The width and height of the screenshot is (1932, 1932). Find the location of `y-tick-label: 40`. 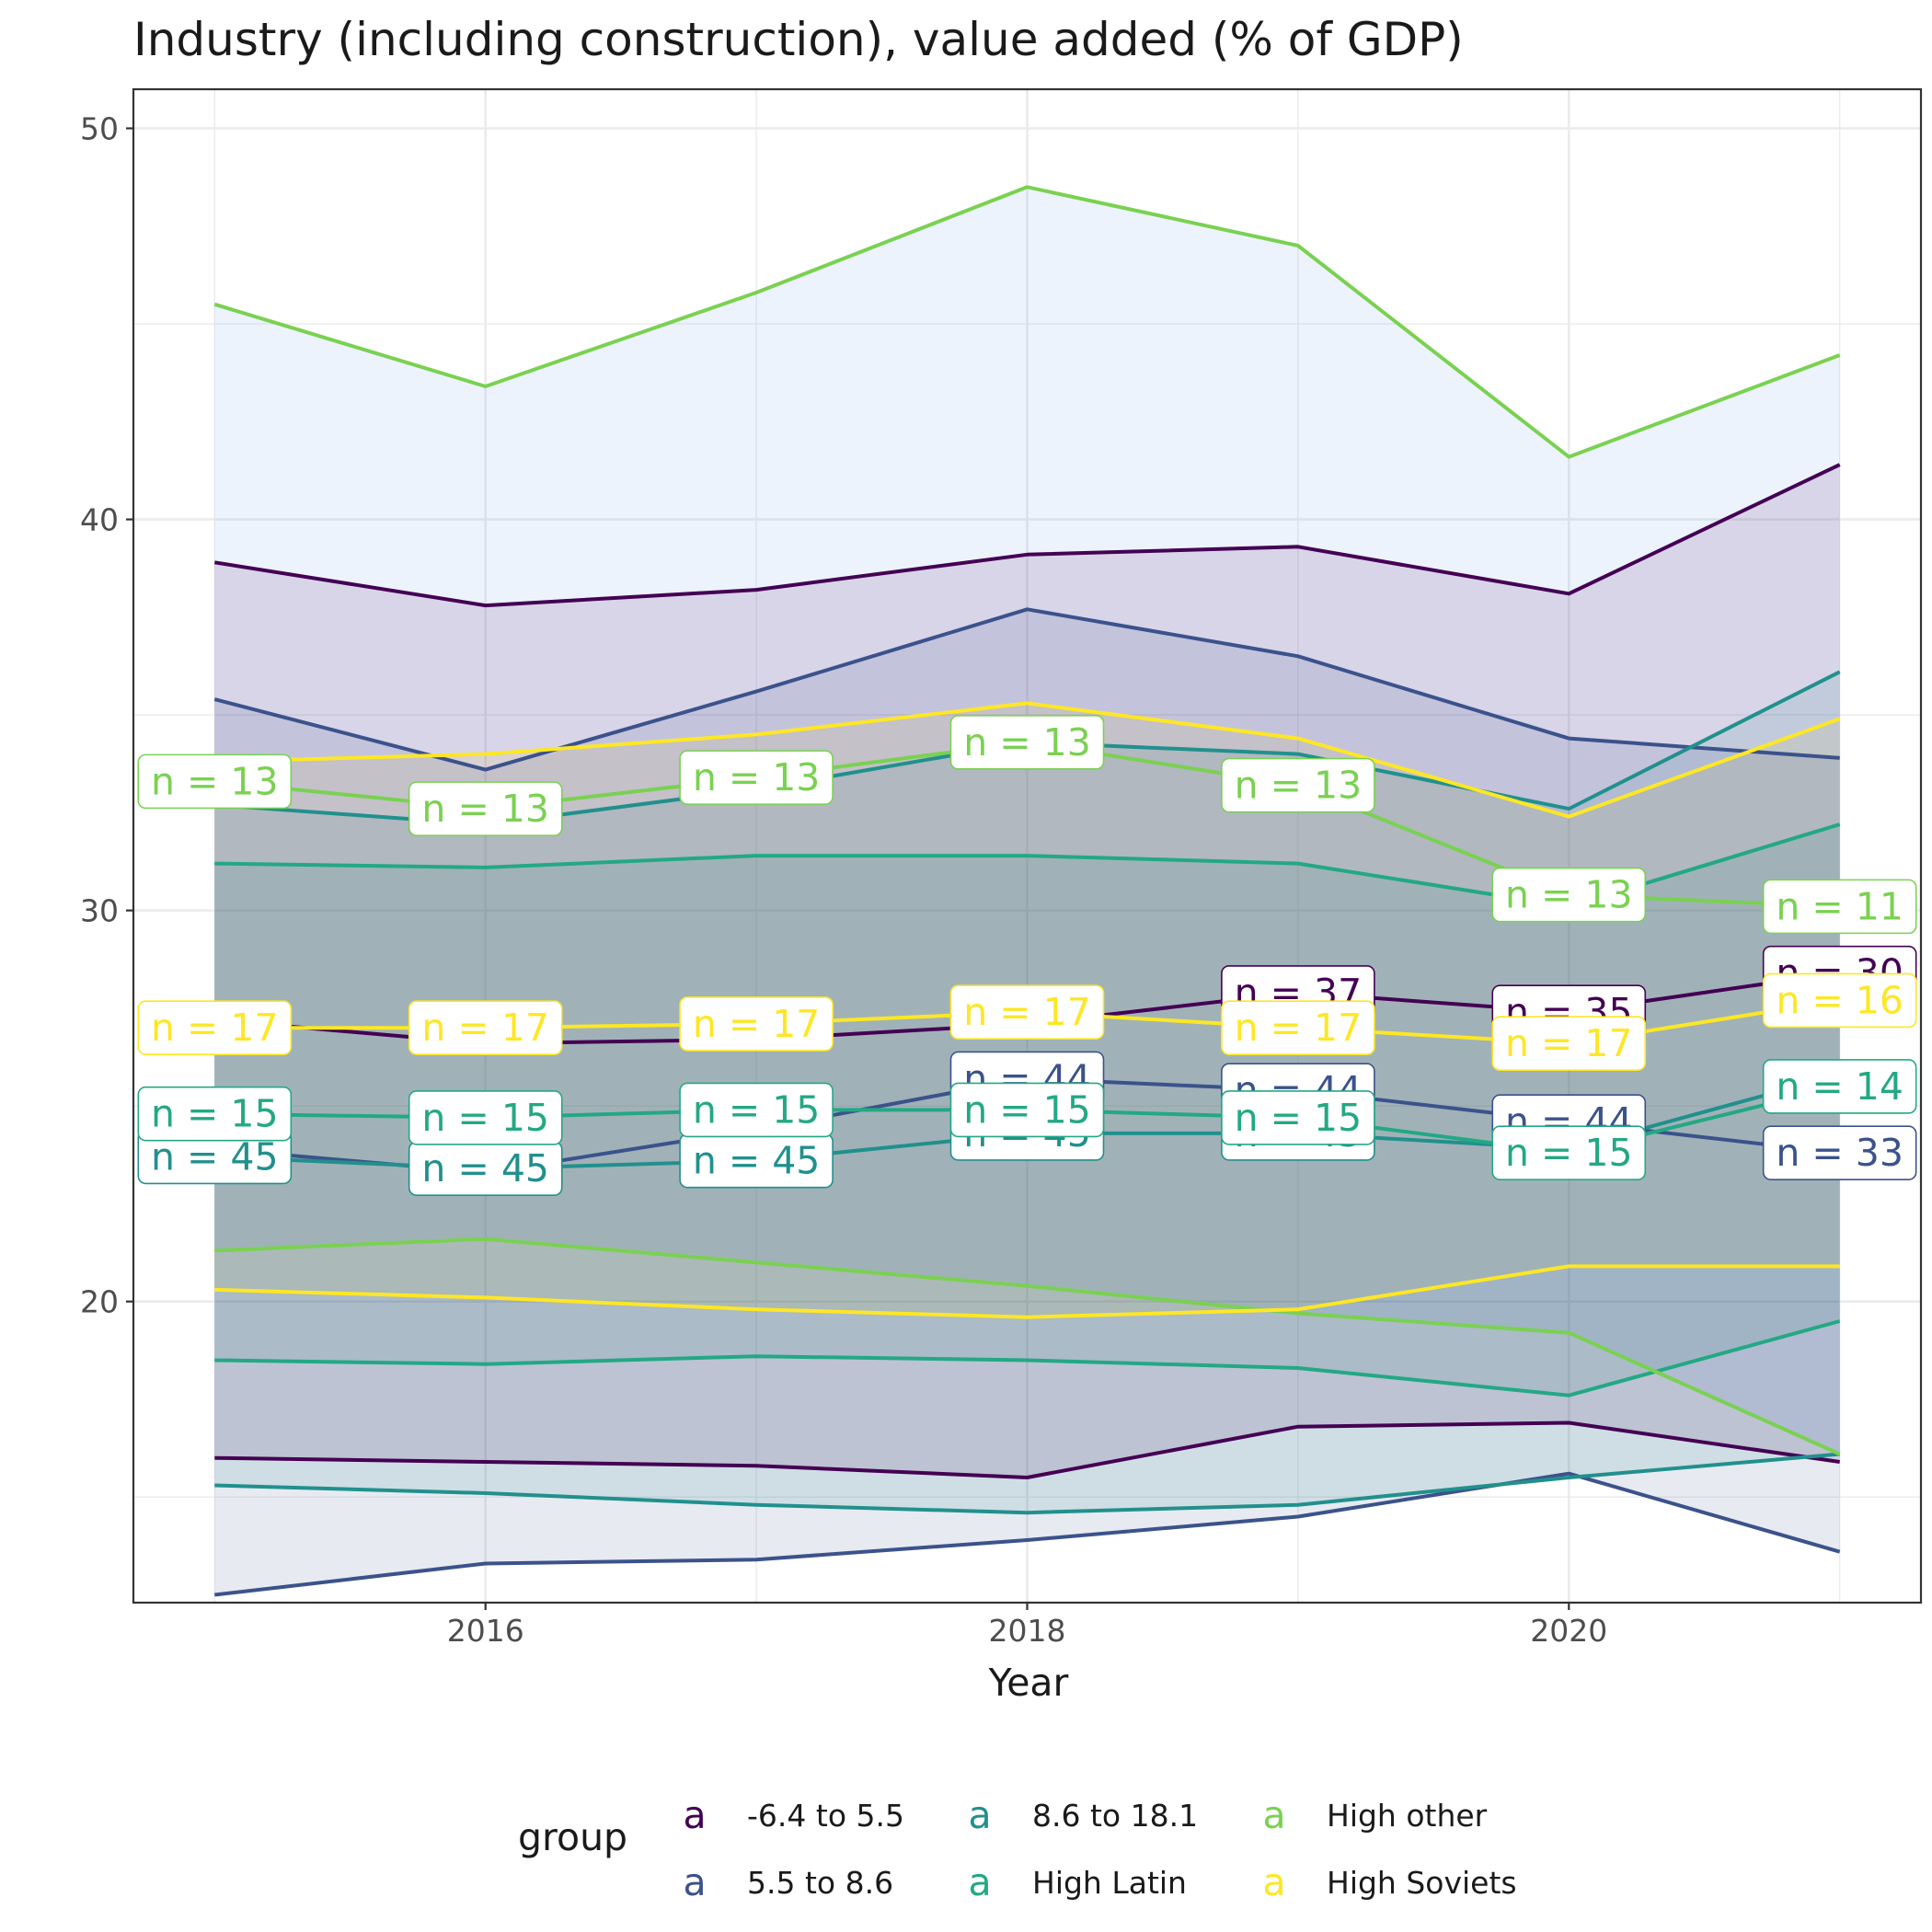

y-tick-label: 40 is located at coordinates (99, 520).